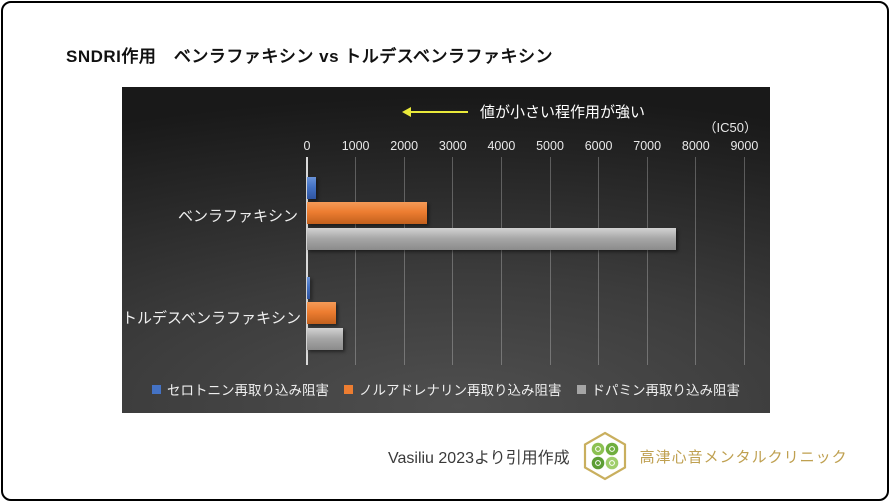  What do you see at coordinates (666, 390) in the screenshot?
I see `legend-label: ドパミン再取り込み阻害` at bounding box center [666, 390].